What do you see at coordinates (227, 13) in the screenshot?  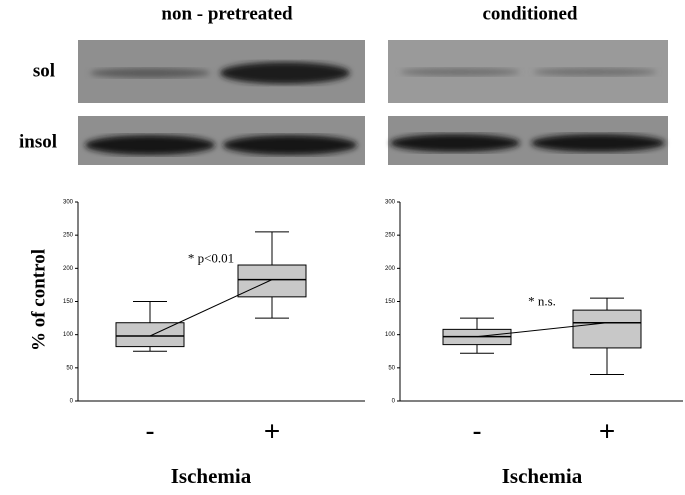 I see `panel-header: non - pretreated` at bounding box center [227, 13].